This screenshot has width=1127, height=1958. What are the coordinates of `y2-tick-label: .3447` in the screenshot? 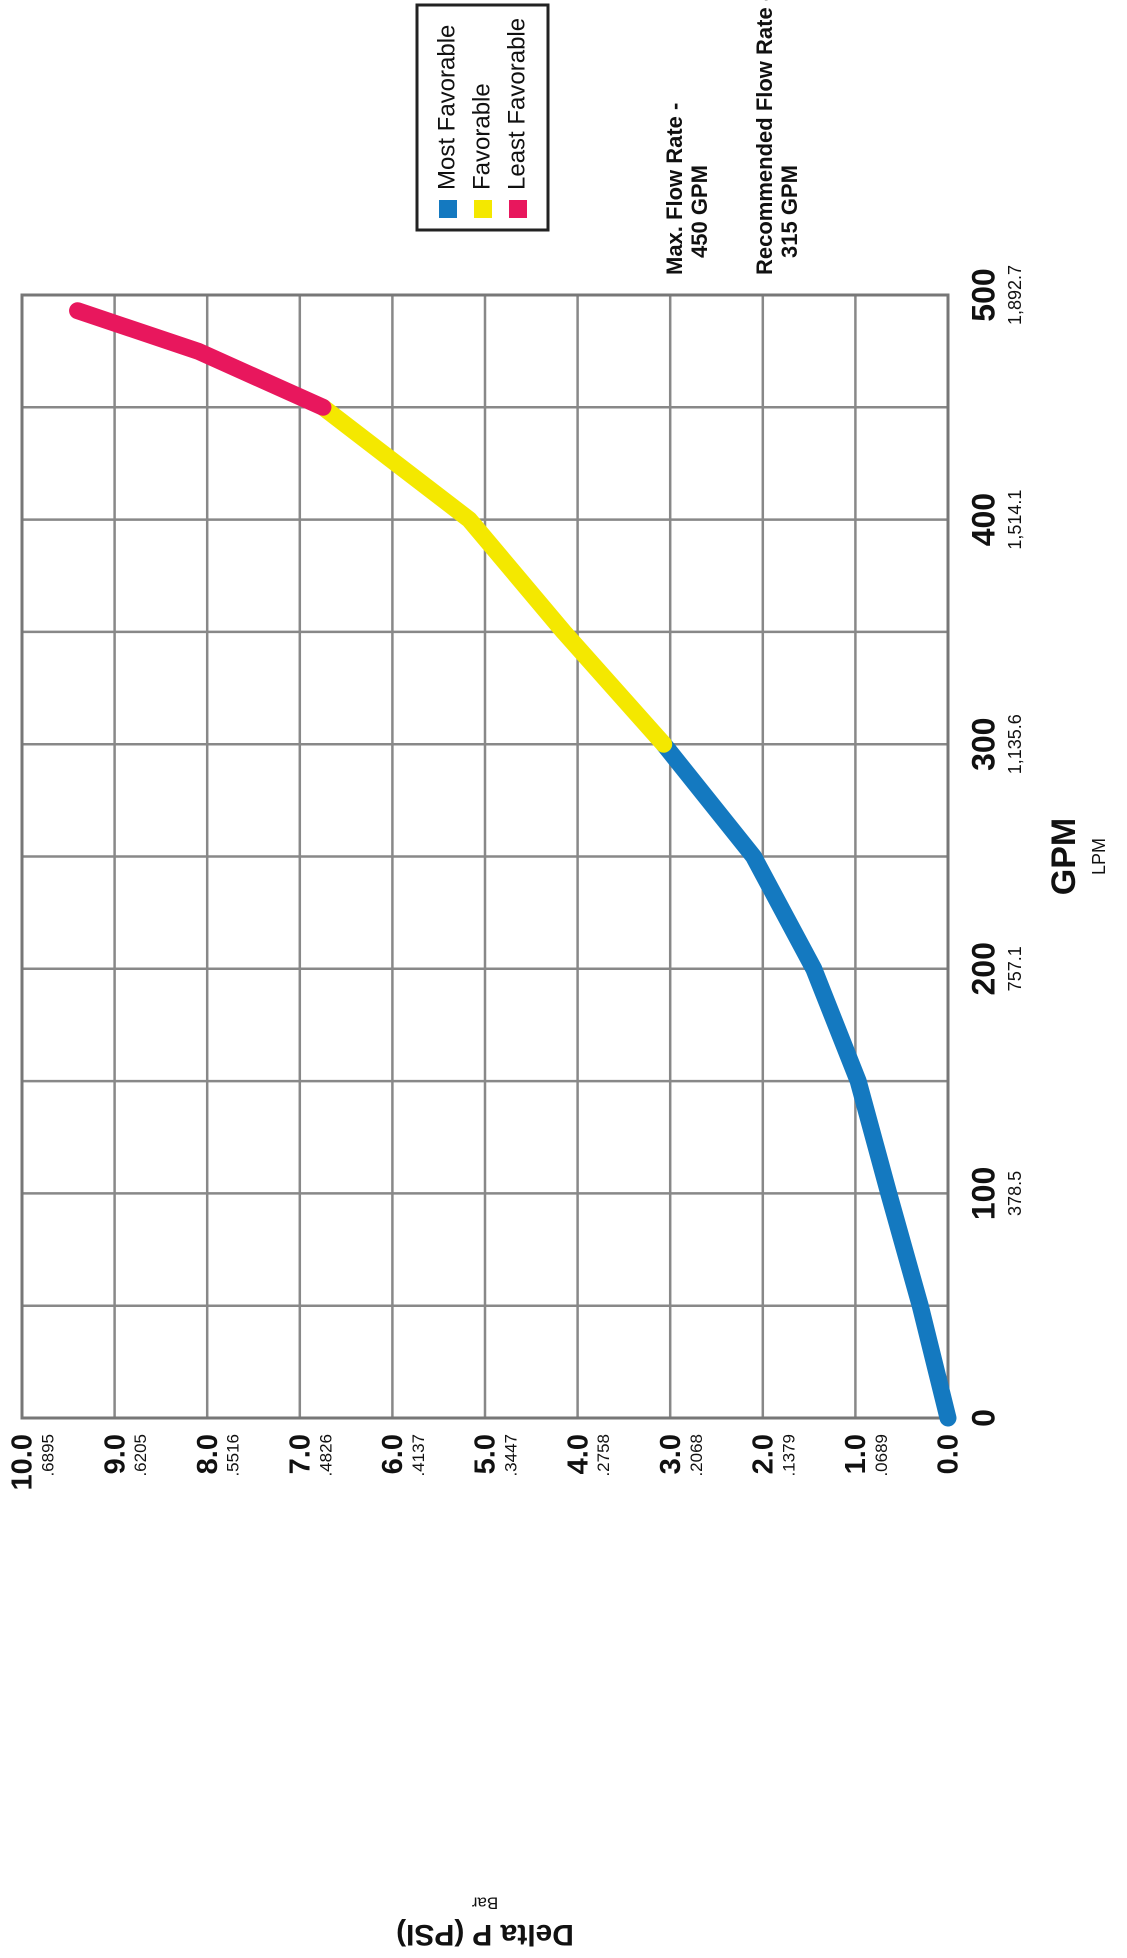 It's located at (511, 1455).